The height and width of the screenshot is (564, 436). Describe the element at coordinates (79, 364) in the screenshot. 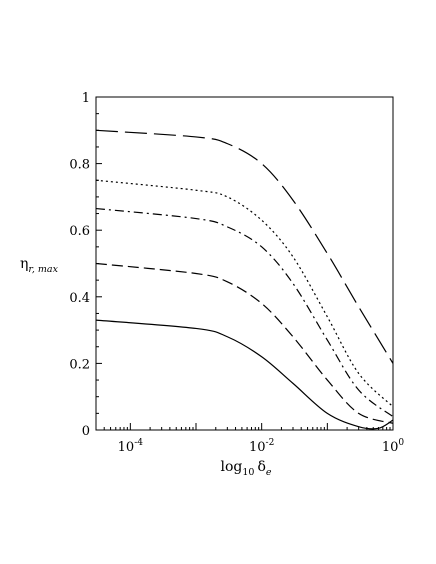

I see `y-tick-label: 0.2` at that location.